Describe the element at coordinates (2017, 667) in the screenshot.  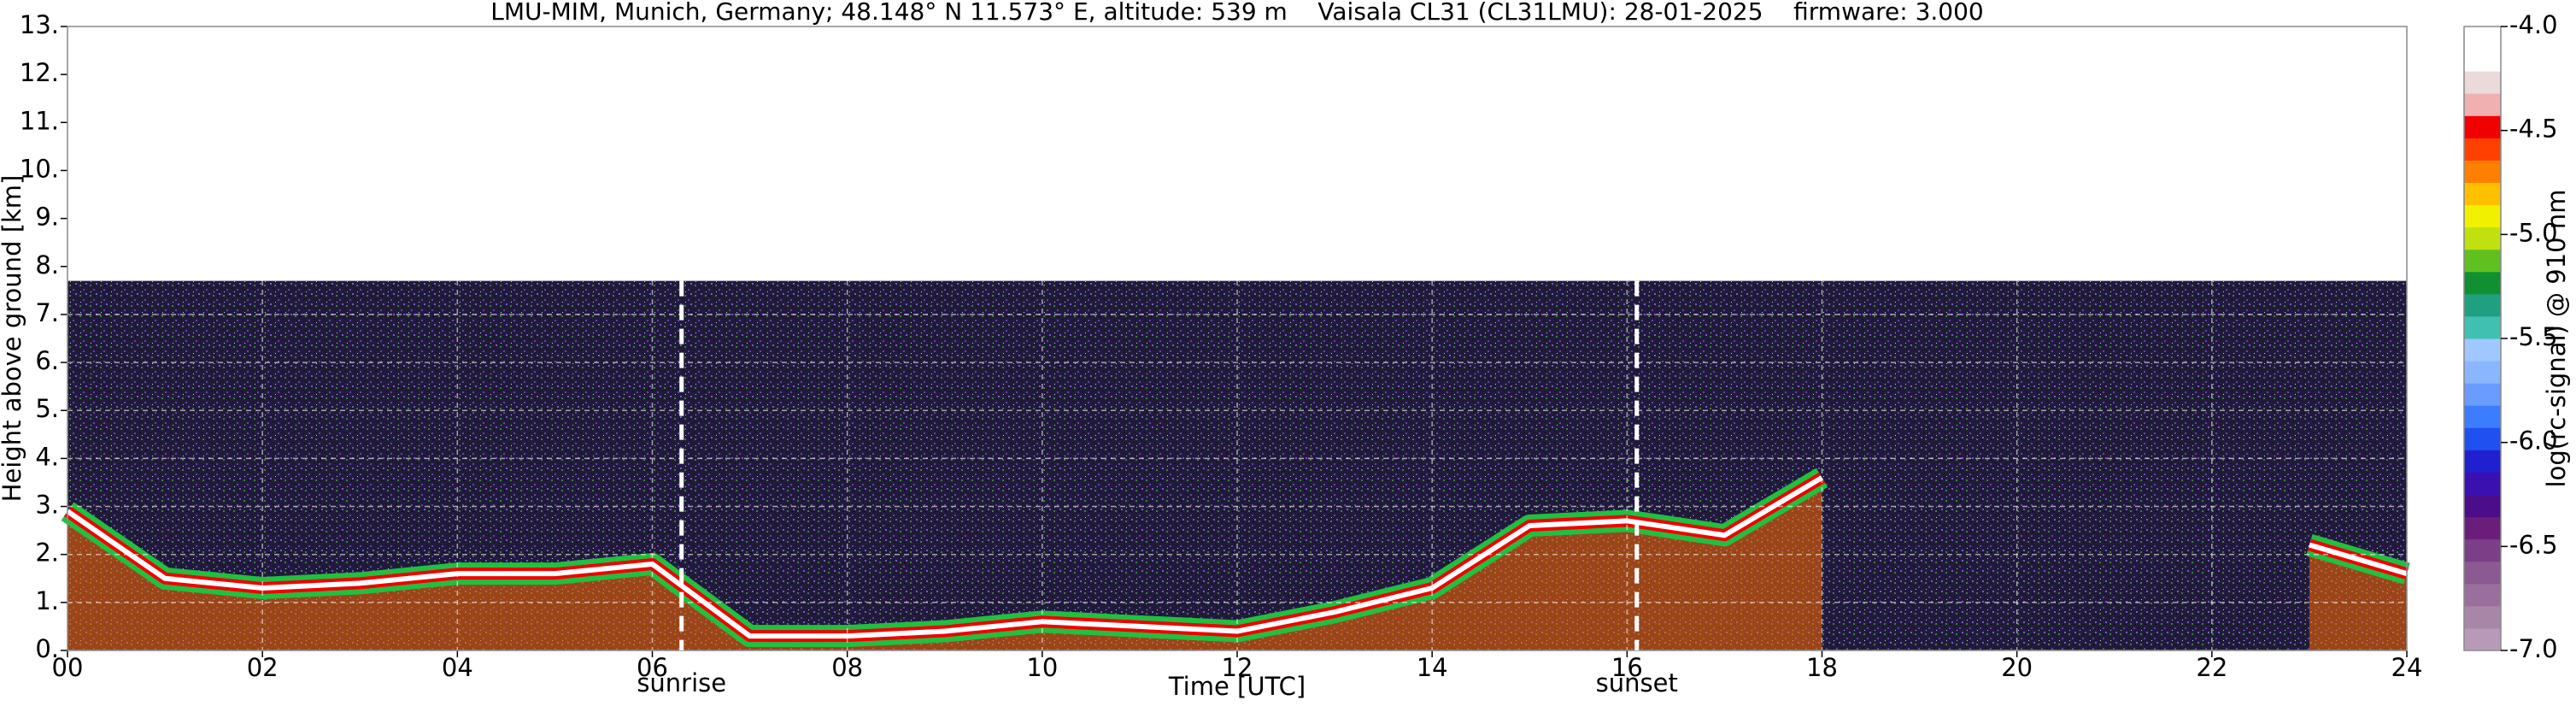
I see `x-tick-label: 20` at that location.